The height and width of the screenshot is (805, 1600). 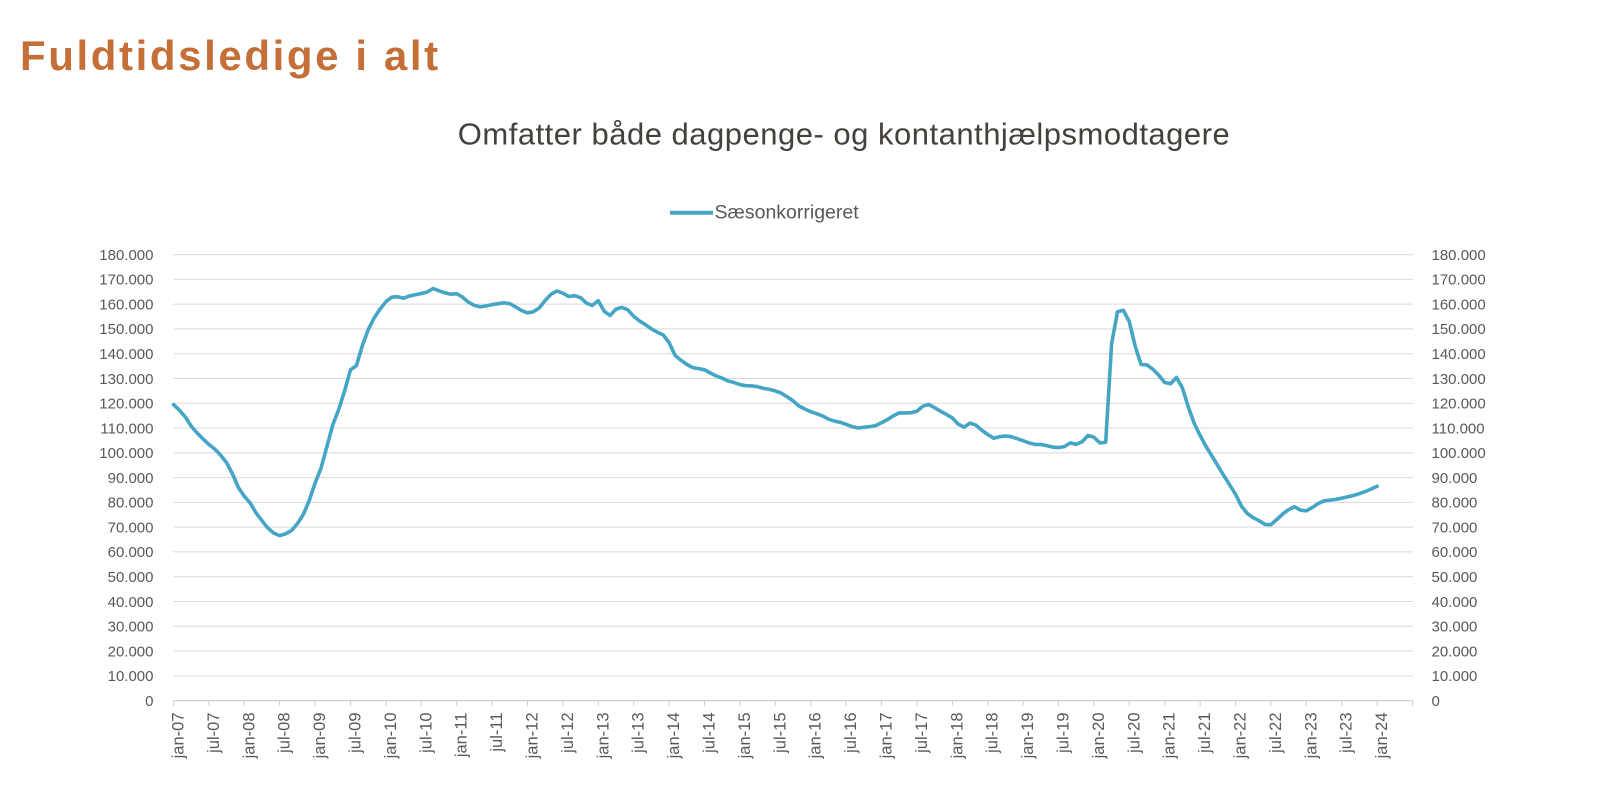 I want to click on svg-text: jul-21, so click(x=1205, y=733).